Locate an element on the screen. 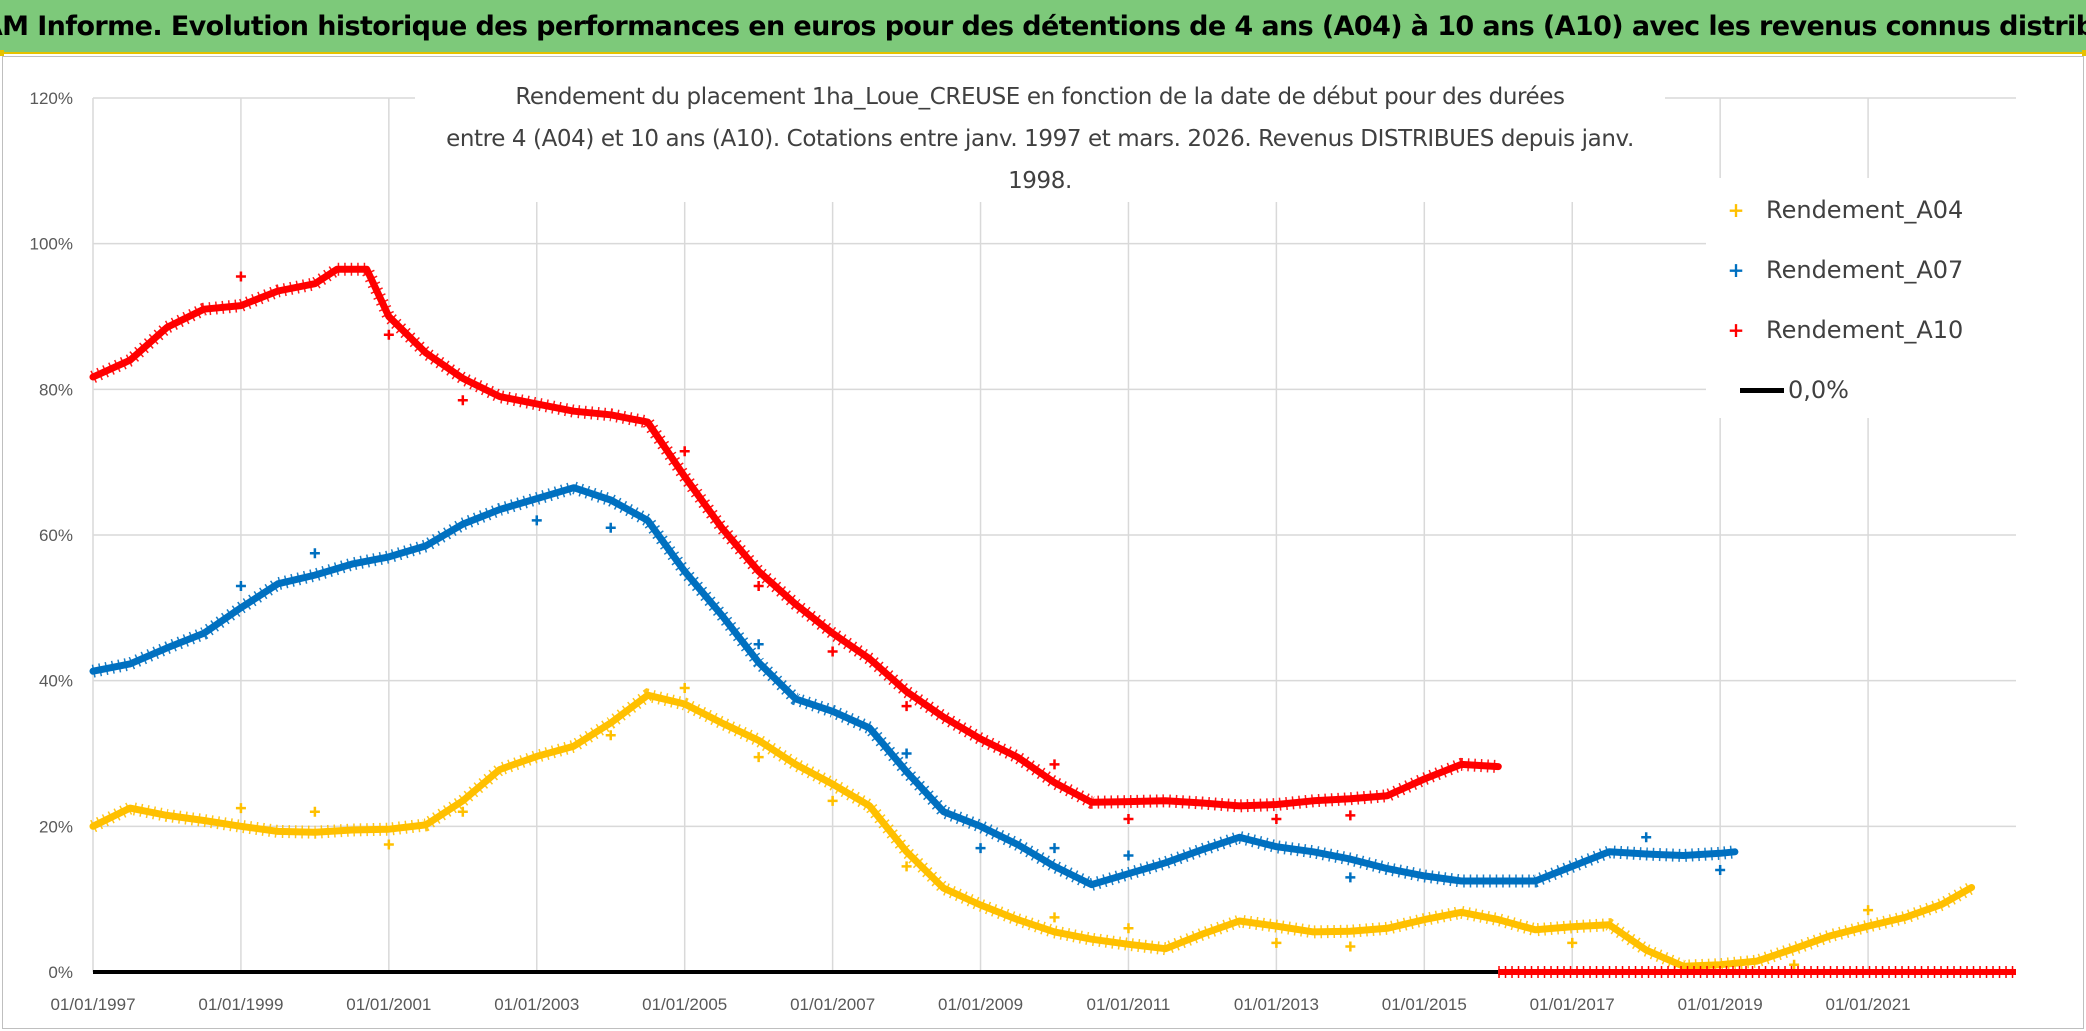 The width and height of the screenshot is (2086, 1031). y-tick-label: 60% is located at coordinates (56, 535).